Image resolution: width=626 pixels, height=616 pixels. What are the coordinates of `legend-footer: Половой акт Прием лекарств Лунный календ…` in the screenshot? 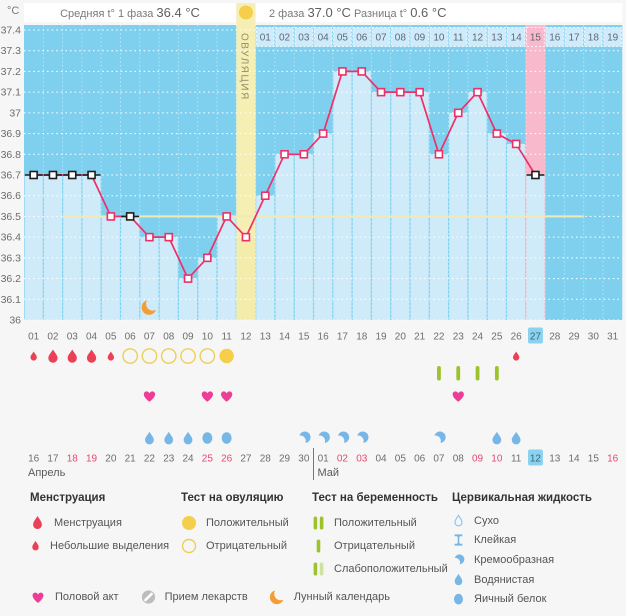 It's located at (221, 597).